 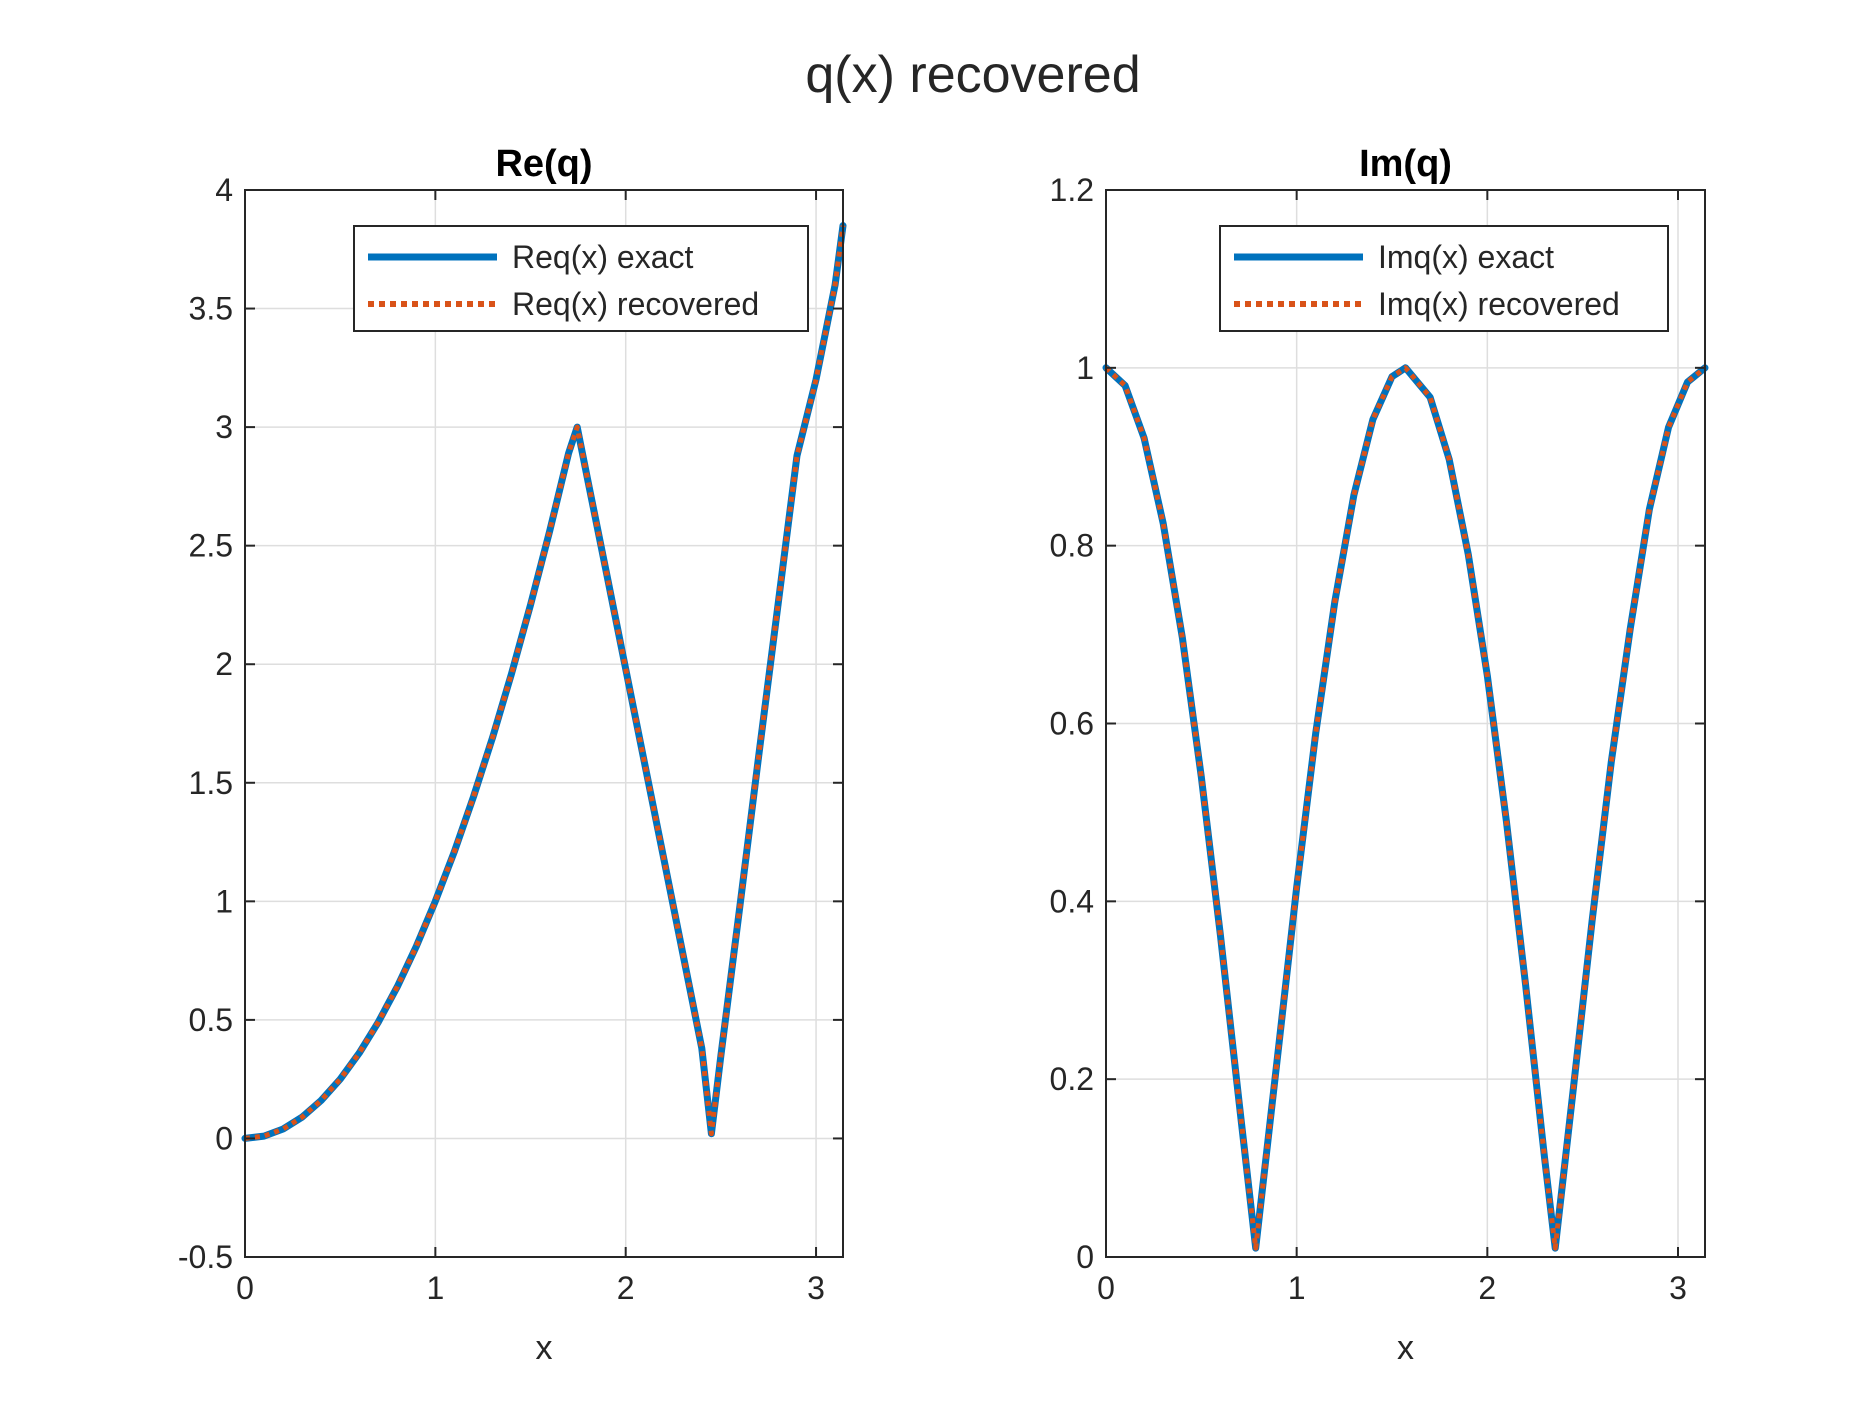 What do you see at coordinates (1405, 1348) in the screenshot?
I see `im-x-axis-label: x` at bounding box center [1405, 1348].